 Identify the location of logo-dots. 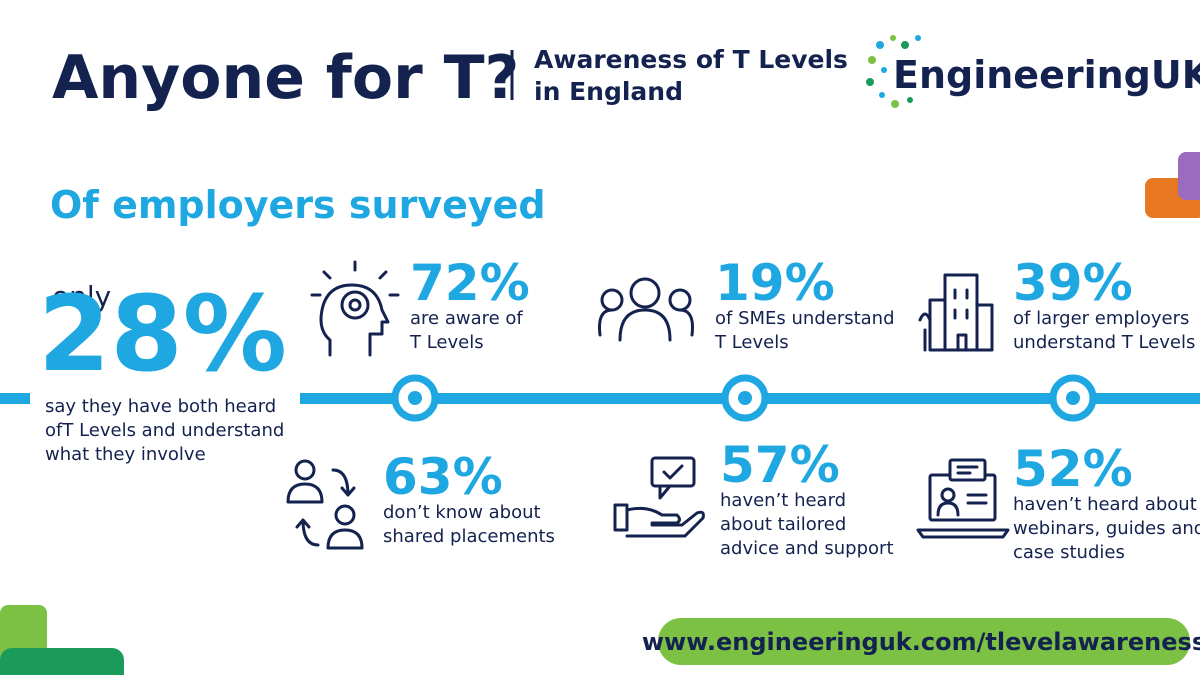
(893, 71).